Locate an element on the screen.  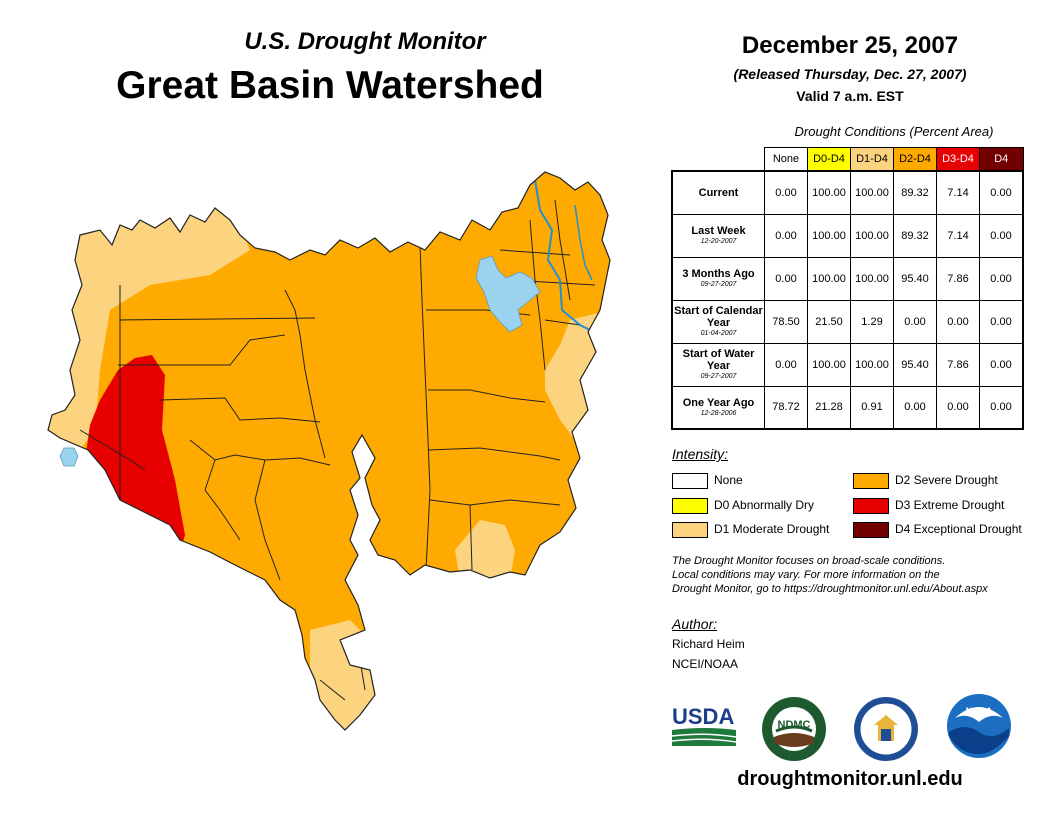
river-tributary is located at coordinates (583, 242).